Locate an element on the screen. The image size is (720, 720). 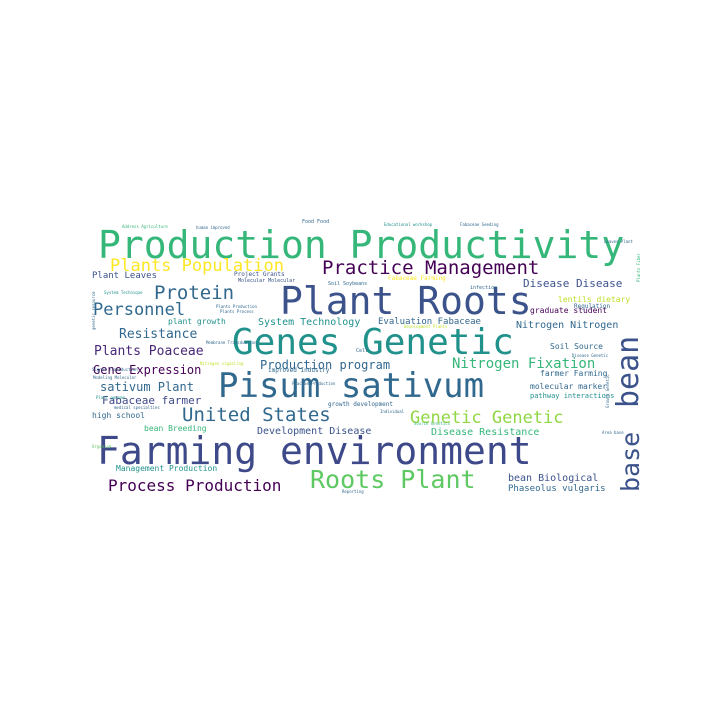
word-production-productivity: Production Productivity is located at coordinates (361, 245).